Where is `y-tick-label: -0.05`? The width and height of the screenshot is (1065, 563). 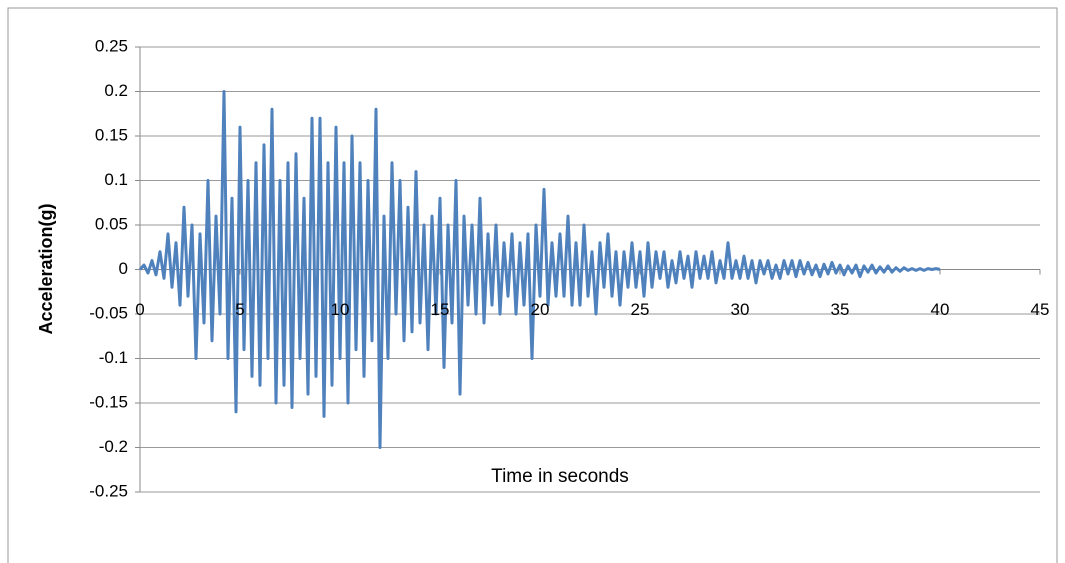
y-tick-label: -0.05 is located at coordinates (108, 312).